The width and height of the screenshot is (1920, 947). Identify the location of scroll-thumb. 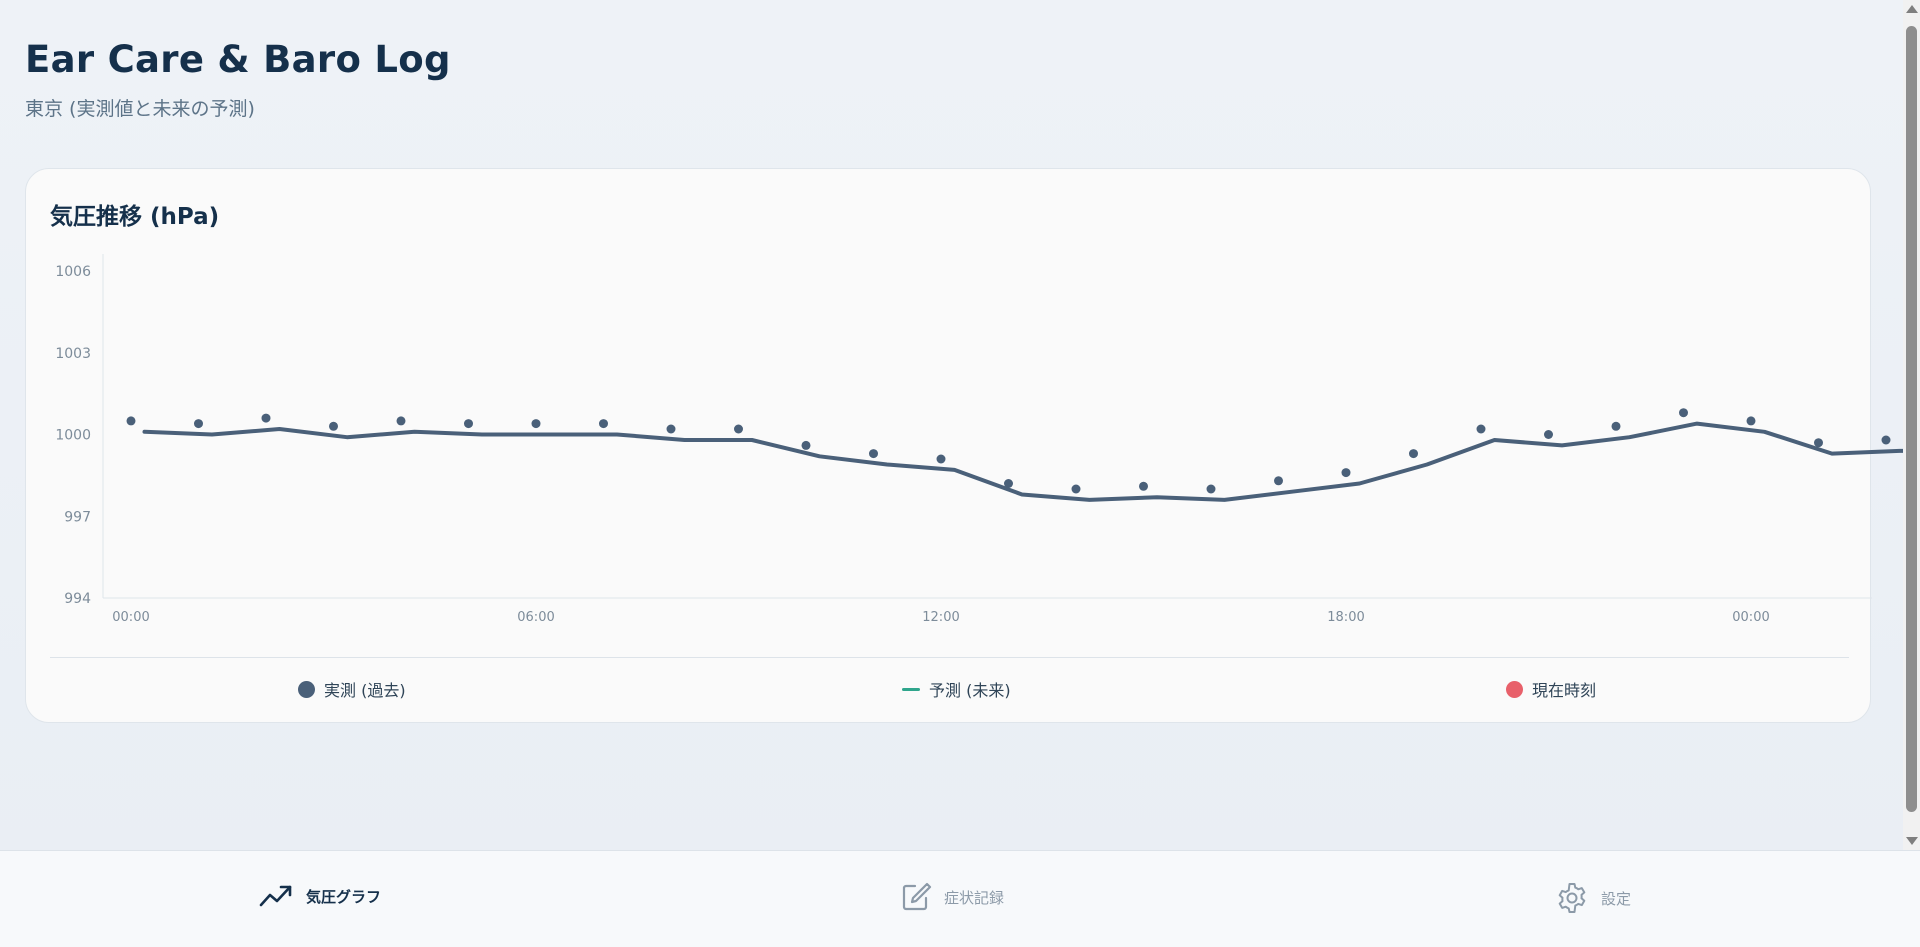
(1911, 419).